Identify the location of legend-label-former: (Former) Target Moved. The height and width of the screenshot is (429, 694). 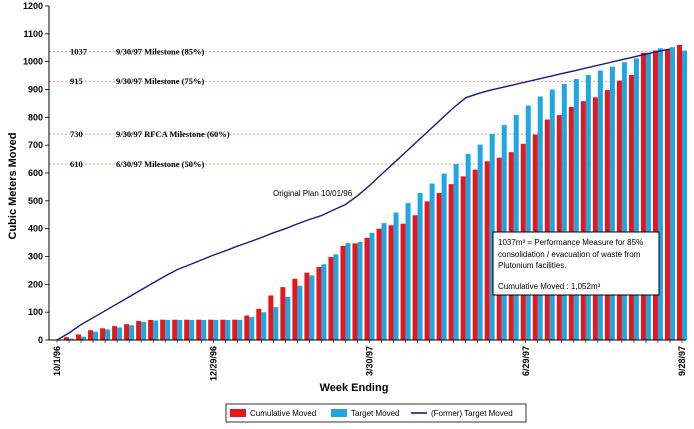
(472, 413).